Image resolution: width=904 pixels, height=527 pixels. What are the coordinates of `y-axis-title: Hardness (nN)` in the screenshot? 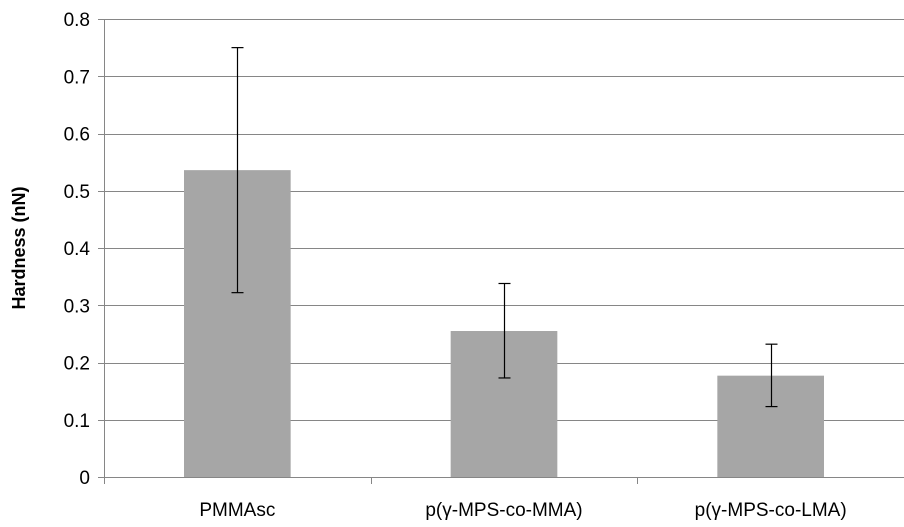 It's located at (19, 247).